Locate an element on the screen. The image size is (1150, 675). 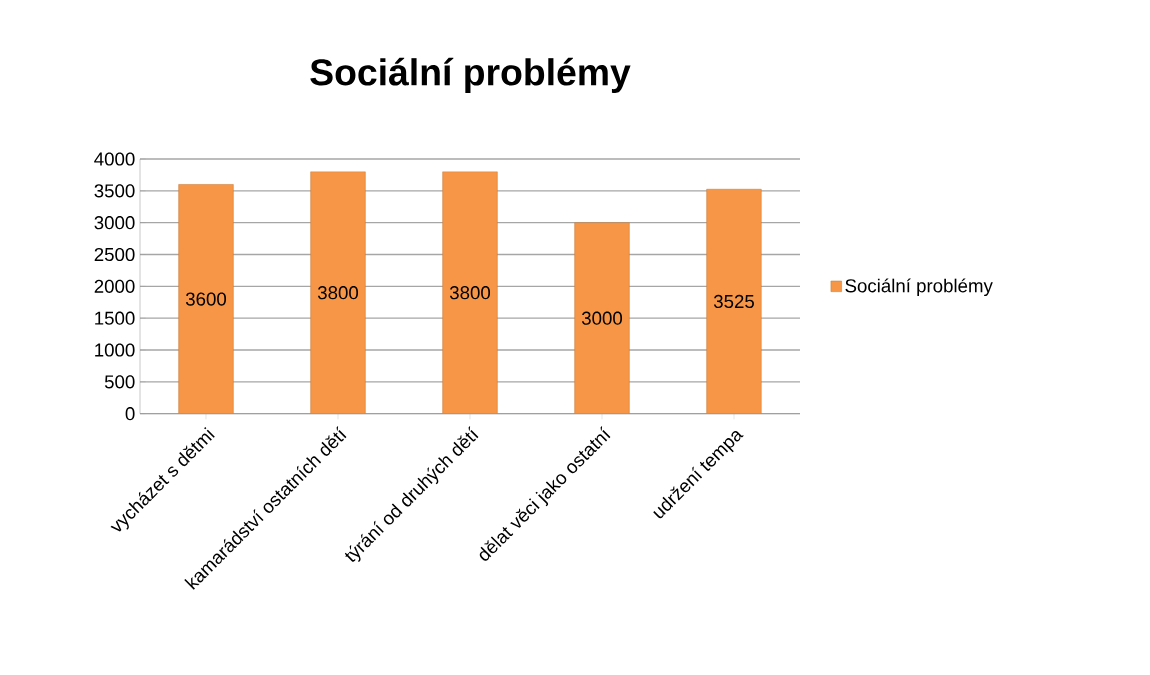
y-tick-label: 2500 is located at coordinates (114, 254).